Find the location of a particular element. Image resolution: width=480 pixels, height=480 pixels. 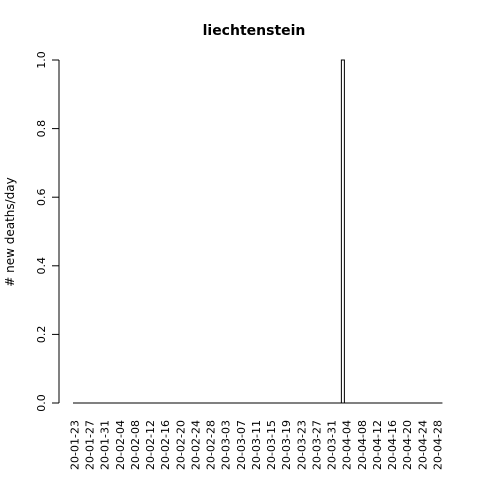

x-tick-label: 20-04-16 is located at coordinates (392, 445).